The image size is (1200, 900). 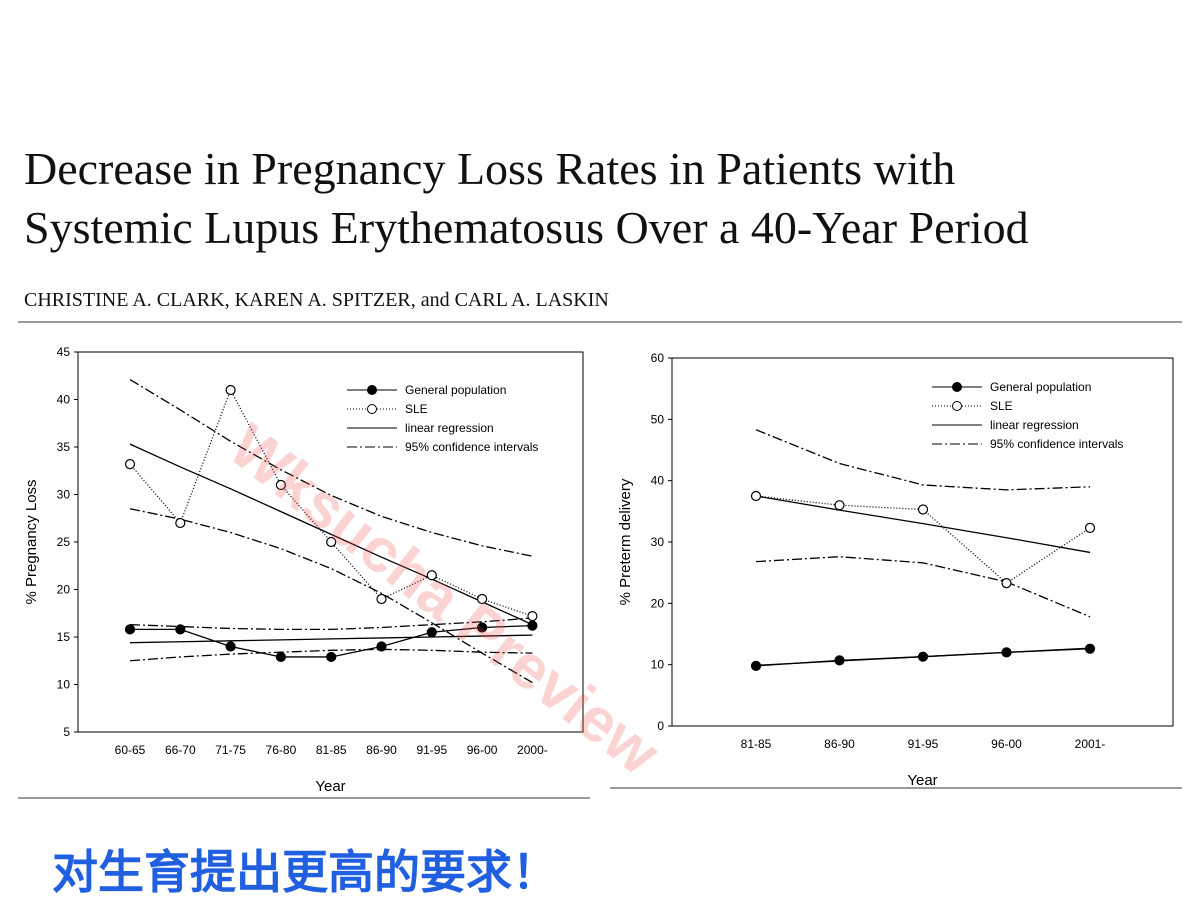 What do you see at coordinates (625, 541) in the screenshot?
I see `y-axis-label: % Preterm delivery` at bounding box center [625, 541].